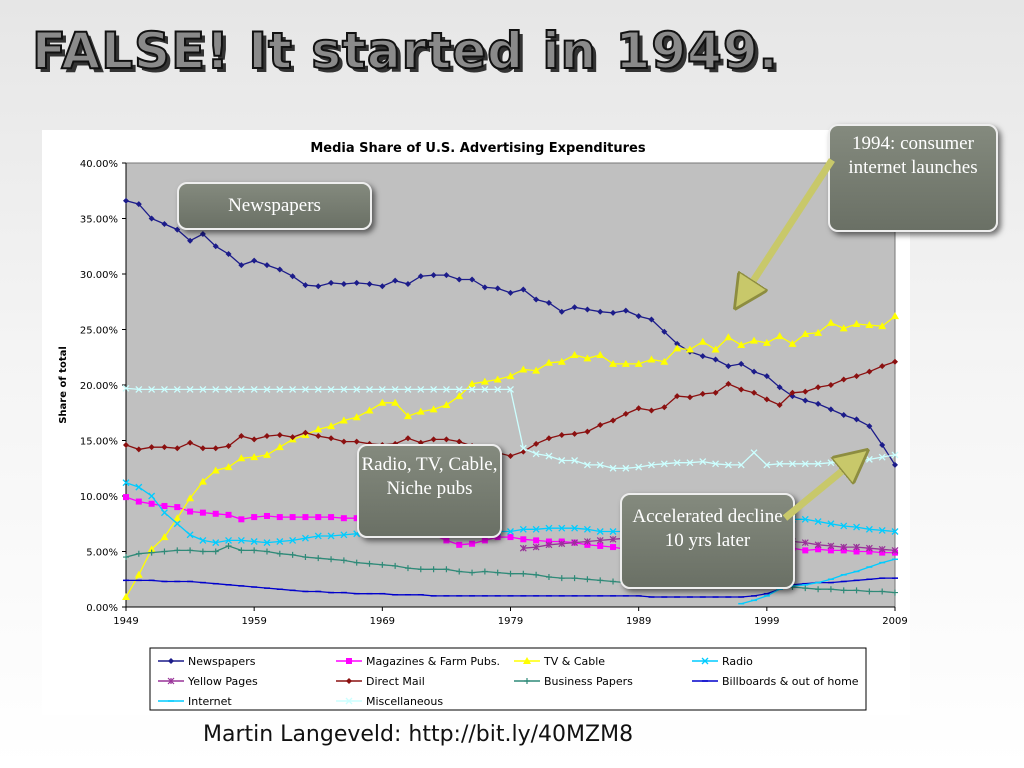  What do you see at coordinates (99, 164) in the screenshot?
I see `y-tick-label: 40.00%` at bounding box center [99, 164].